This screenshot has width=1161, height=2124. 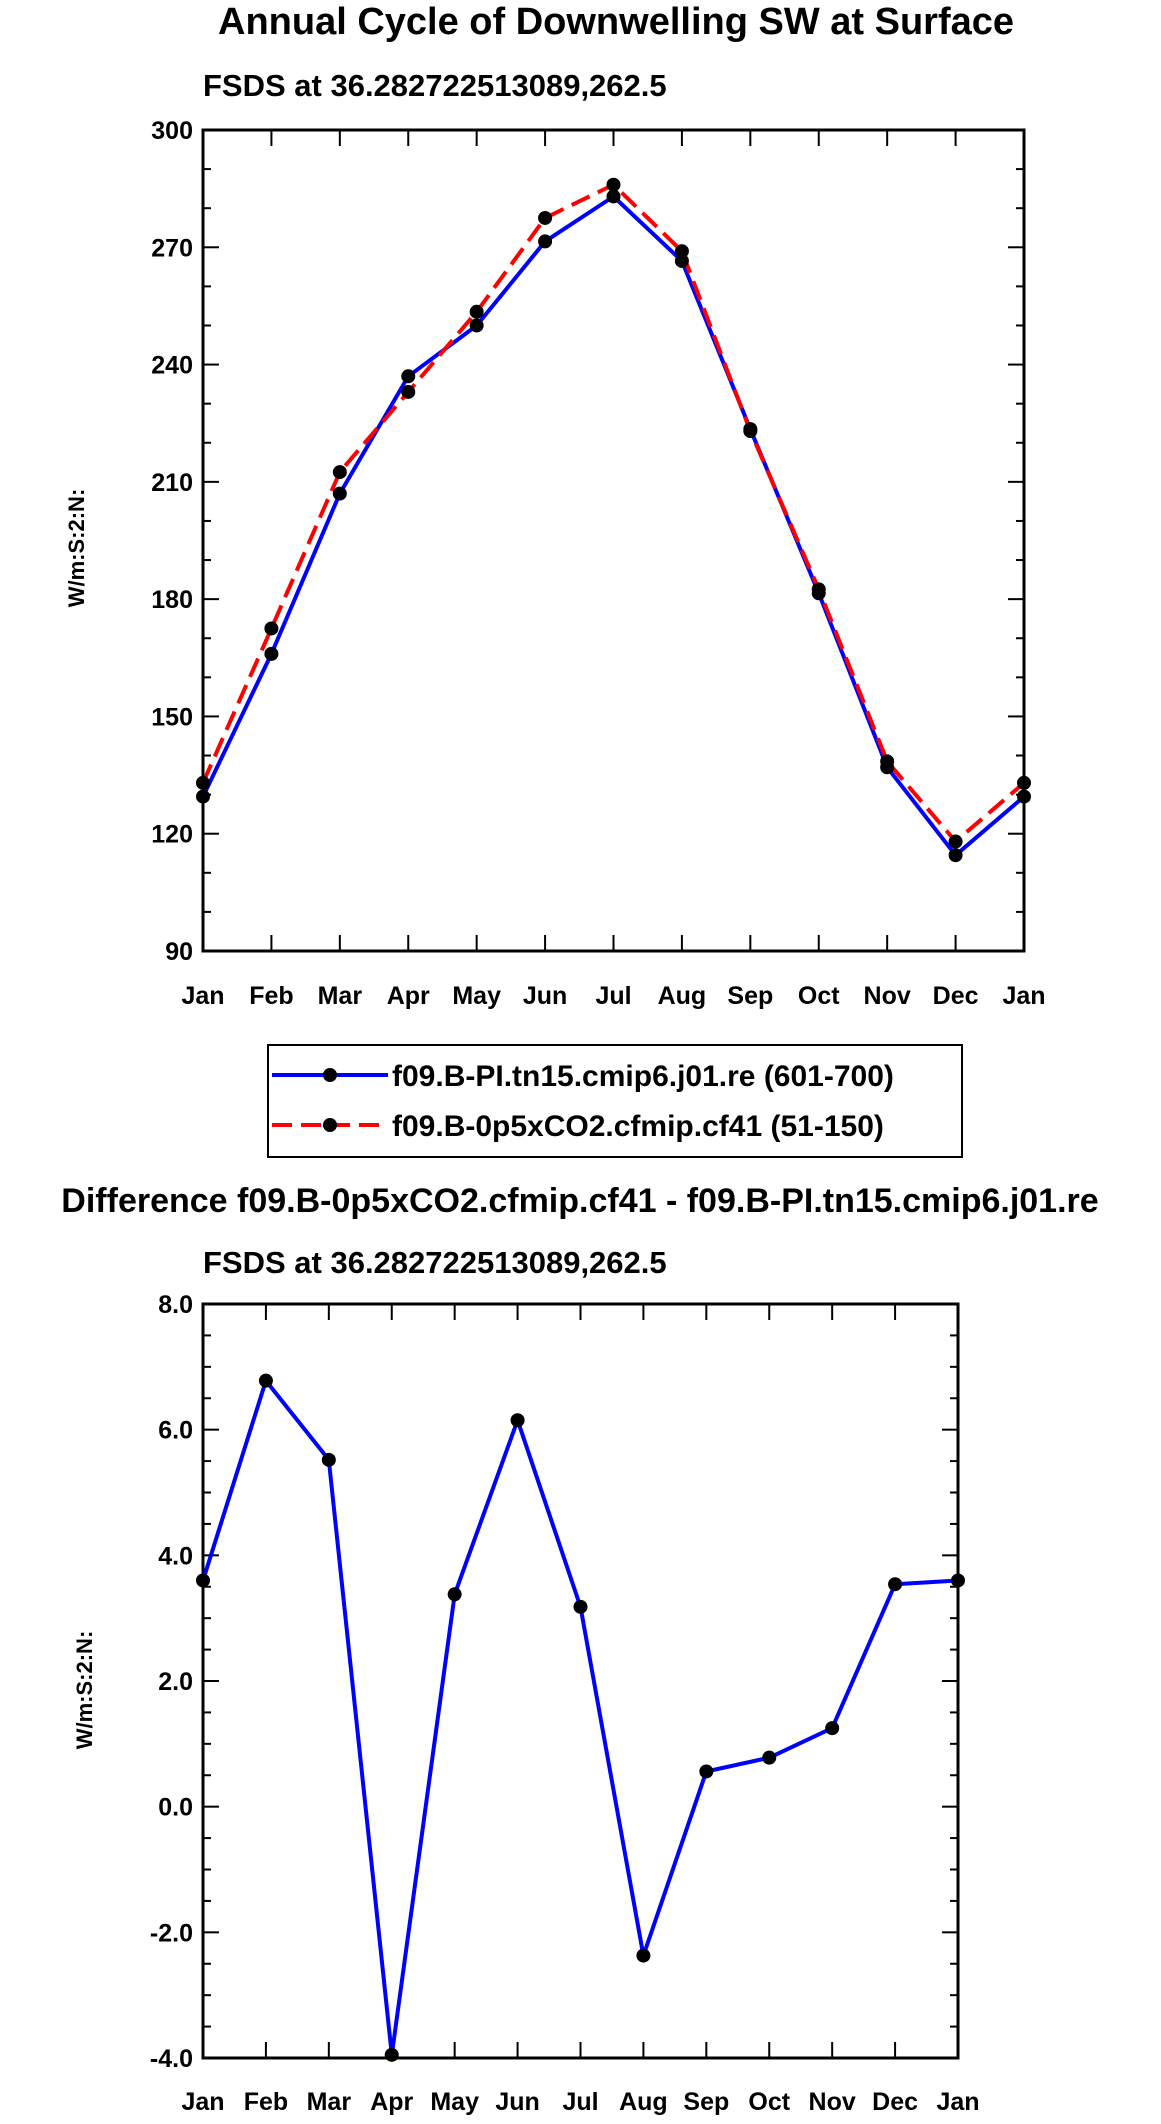 What do you see at coordinates (175, 1808) in the screenshot?
I see `y-tick-label: 0.0` at bounding box center [175, 1808].